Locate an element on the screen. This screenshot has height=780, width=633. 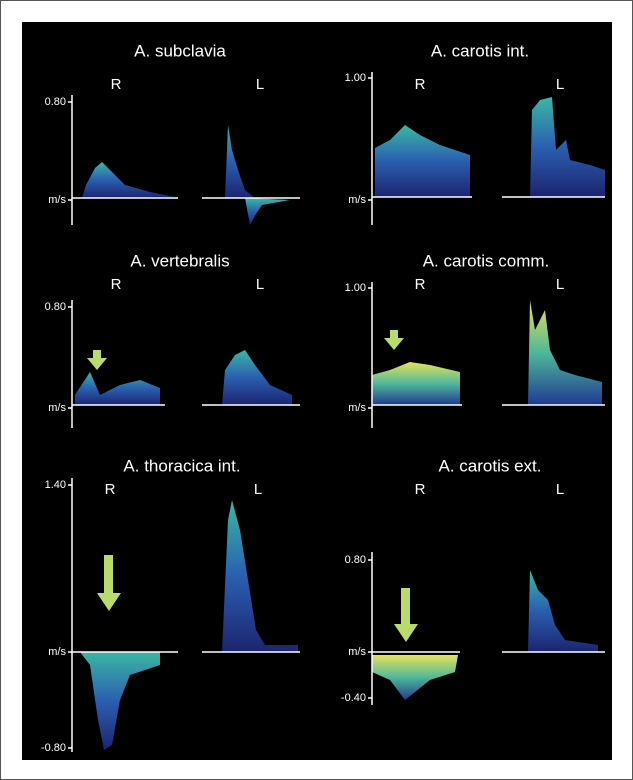
axis-label: 1.40 is located at coordinates (55, 485).